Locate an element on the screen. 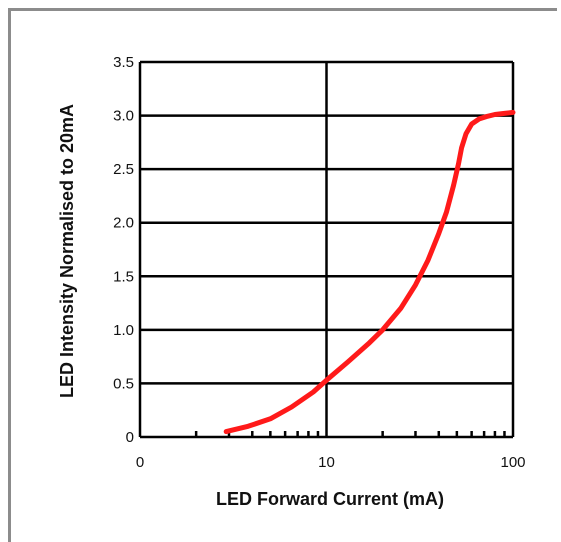 The height and width of the screenshot is (542, 561). y-tick-label: 3.0 is located at coordinates (123, 116).